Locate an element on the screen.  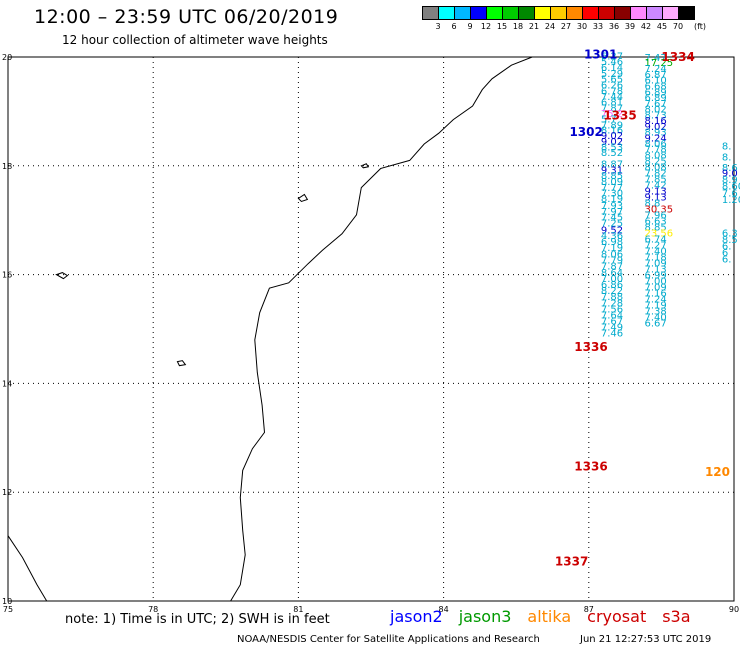
satellite-legend-item: cryosat is located at coordinates (617, 616).